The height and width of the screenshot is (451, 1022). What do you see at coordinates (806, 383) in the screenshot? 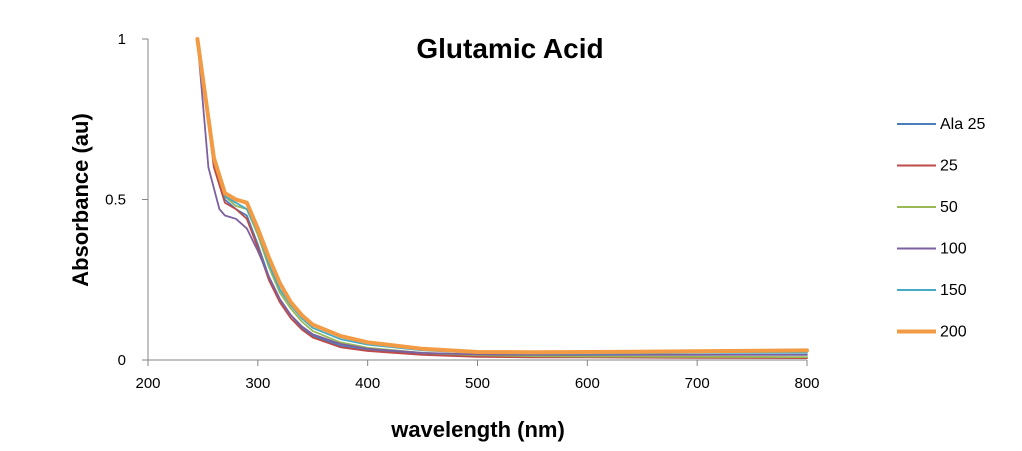
I see `x-tick-label: 800` at bounding box center [806, 383].